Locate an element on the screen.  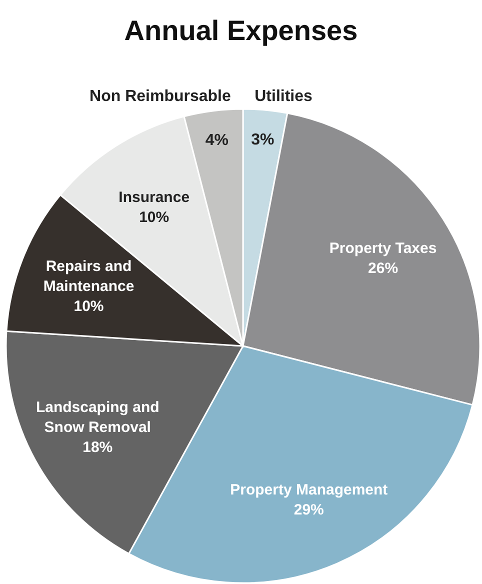
data-label: 18% is located at coordinates (97, 447).